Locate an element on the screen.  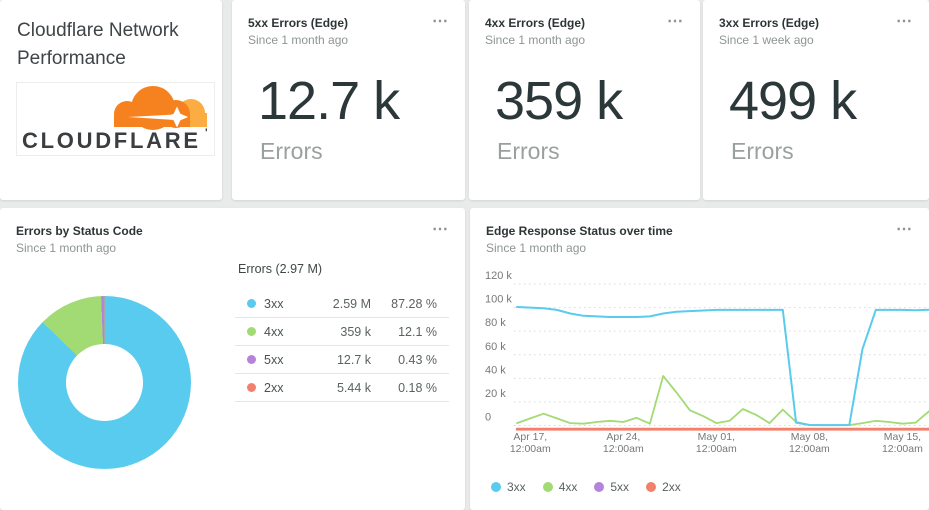
legend-item-5xx: 5xx is located at coordinates (611, 487).